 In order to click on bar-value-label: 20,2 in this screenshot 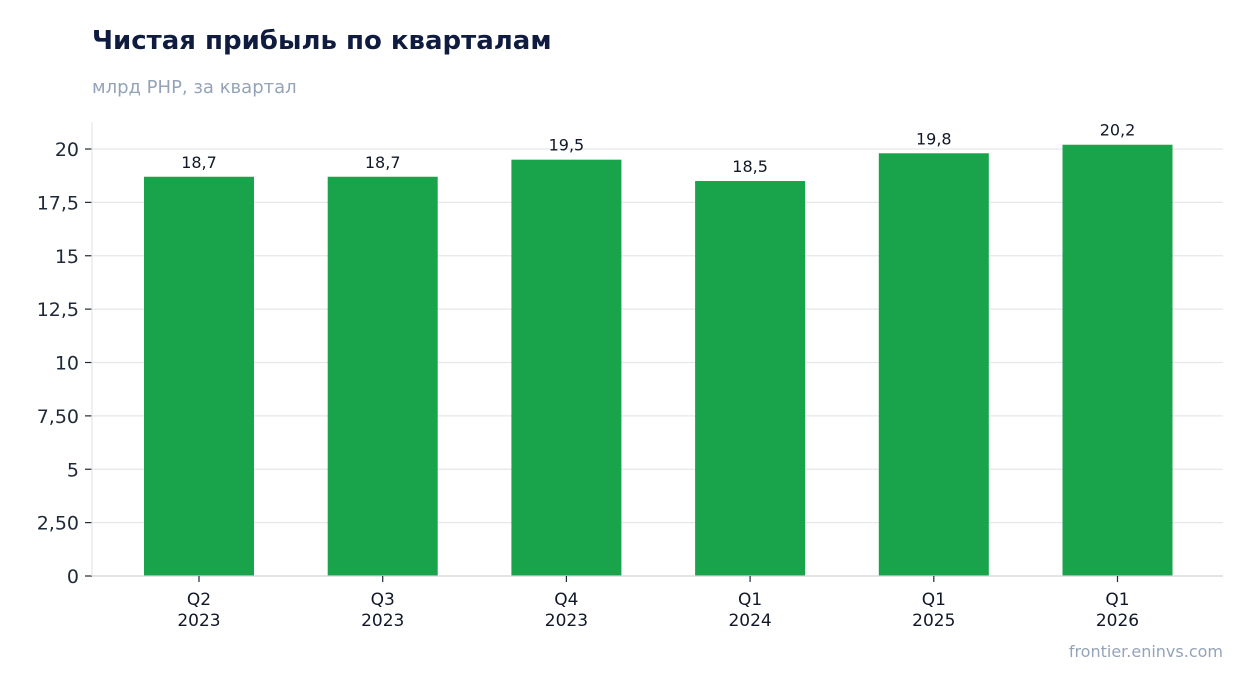, I will do `click(1118, 130)`.